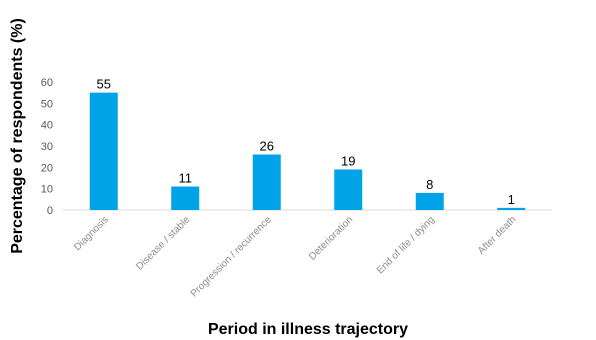 The width and height of the screenshot is (596, 340). What do you see at coordinates (186, 178) in the screenshot?
I see `data-label: 11` at bounding box center [186, 178].